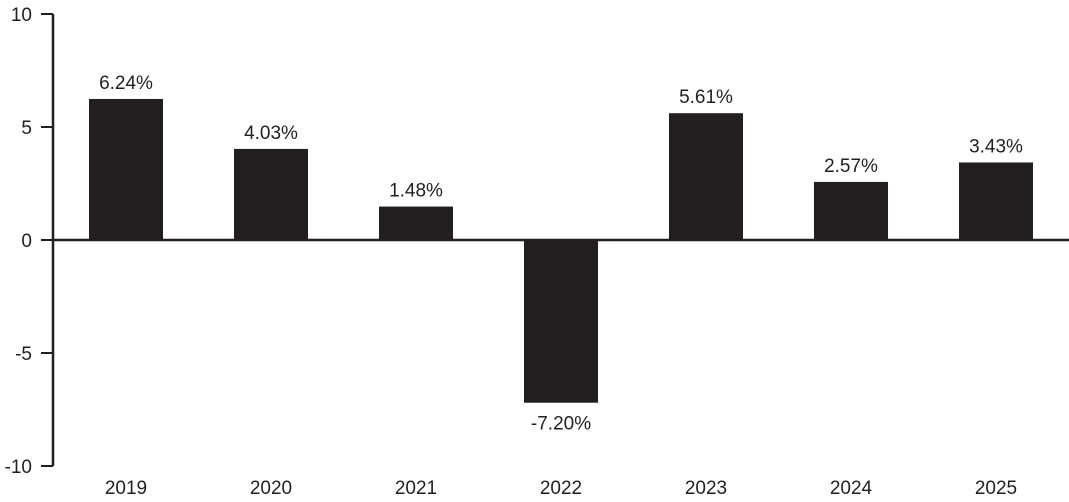  I want to click on x-tick-label: 2022, so click(561, 488).